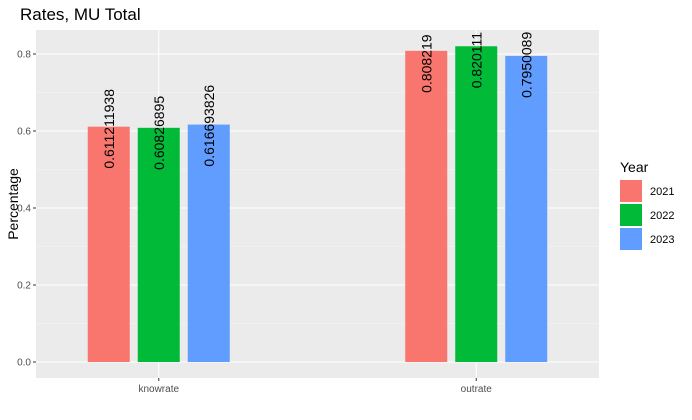 The height and width of the screenshot is (420, 692). Describe the element at coordinates (24, 286) in the screenshot. I see `y-tick-label: 0.2` at that location.